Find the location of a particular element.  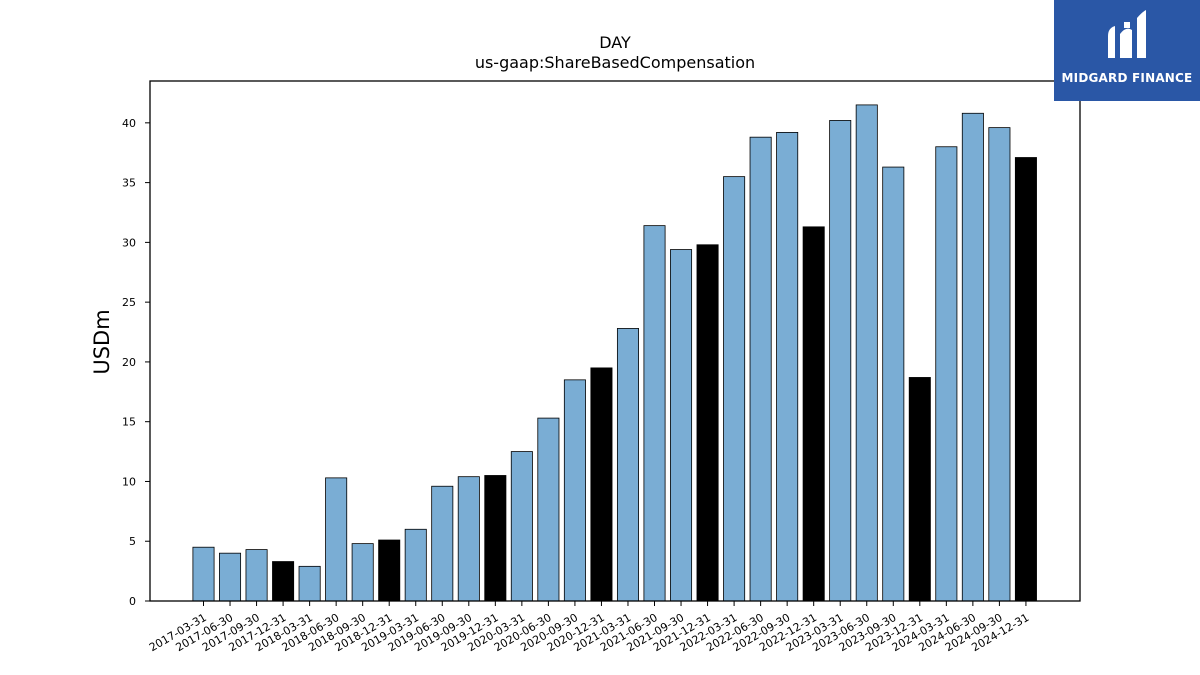

y-tick-label: 5 is located at coordinates (132, 541).